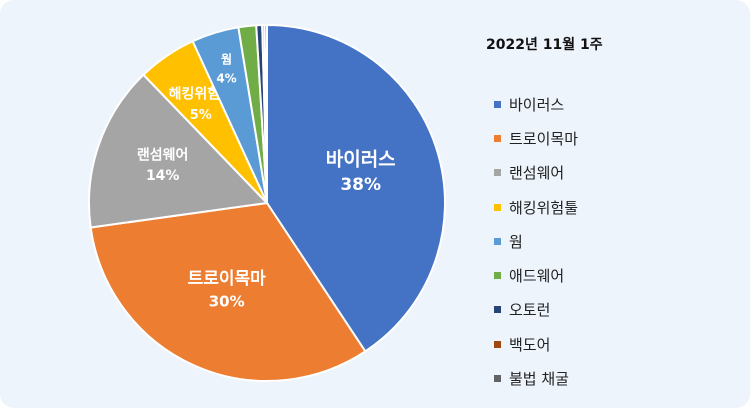  What do you see at coordinates (201, 115) in the screenshot?
I see `slice-value-해킹위험툴: 5%` at bounding box center [201, 115].